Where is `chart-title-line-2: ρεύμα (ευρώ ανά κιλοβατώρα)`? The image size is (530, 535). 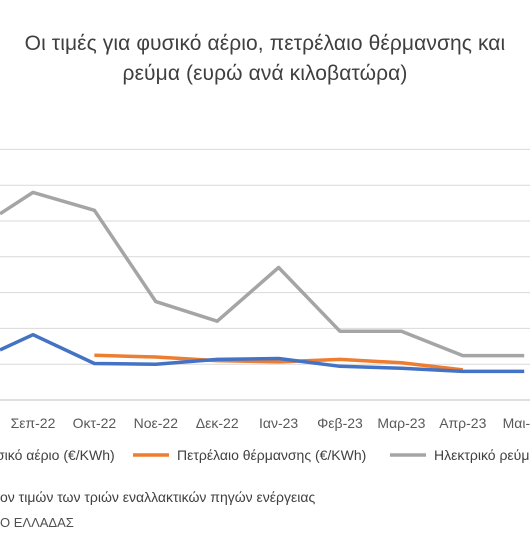
chart-title-line-2: ρεύμα (ευρώ ανά κιλοβατώρα) is located at coordinates (265, 73).